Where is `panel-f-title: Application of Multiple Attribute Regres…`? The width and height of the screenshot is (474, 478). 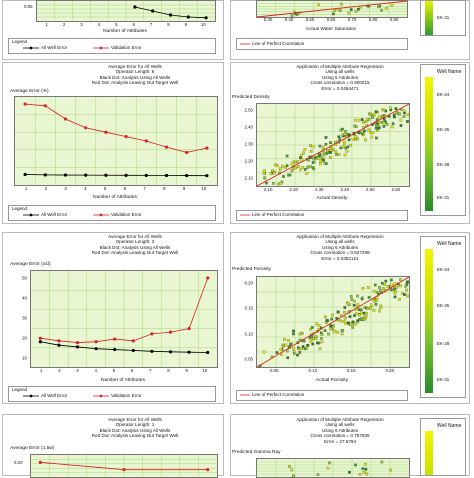
panel-f-title: Application of Multiple Attribute Regres… is located at coordinates (340, 247).